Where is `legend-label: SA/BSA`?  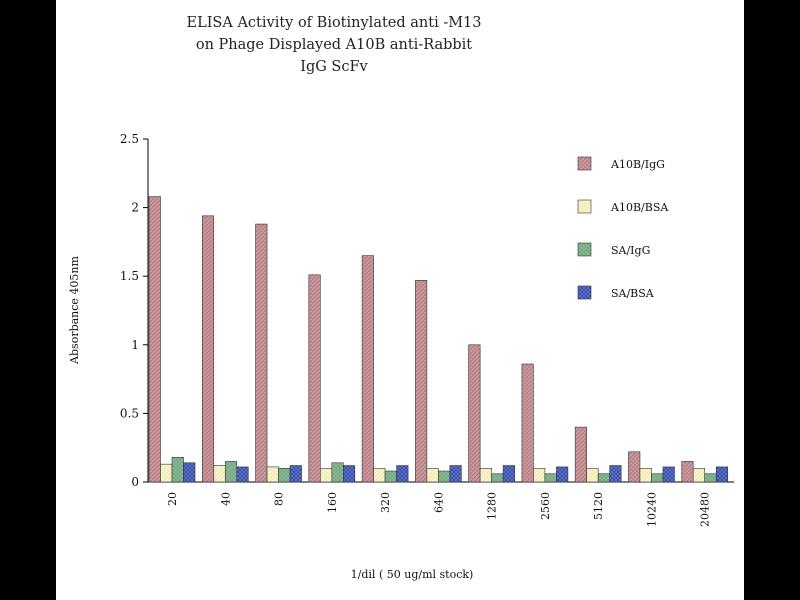
legend-label: SA/BSA is located at coordinates (633, 293).